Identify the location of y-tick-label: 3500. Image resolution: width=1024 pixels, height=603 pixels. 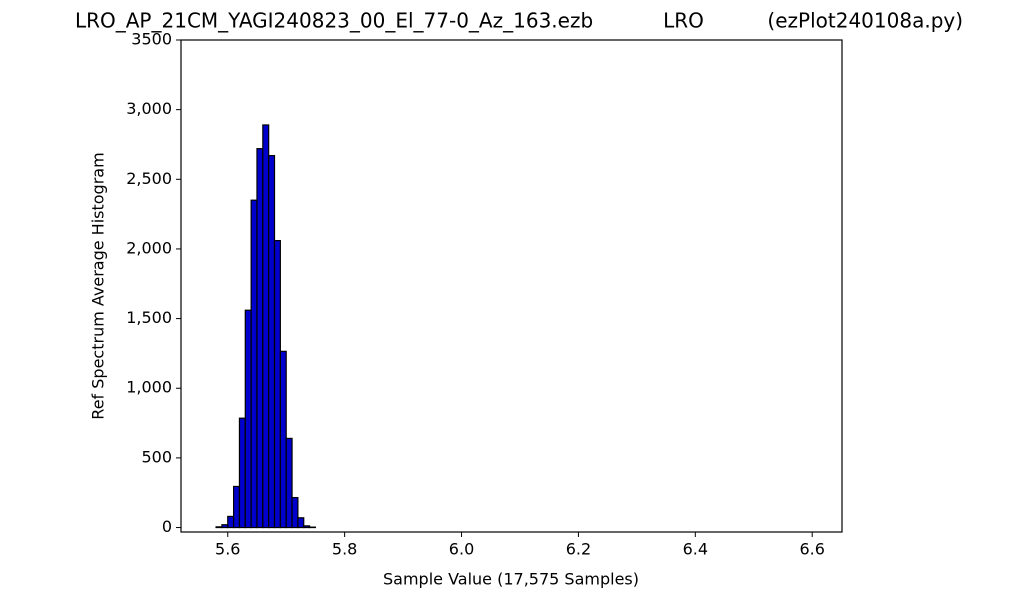
(151, 39).